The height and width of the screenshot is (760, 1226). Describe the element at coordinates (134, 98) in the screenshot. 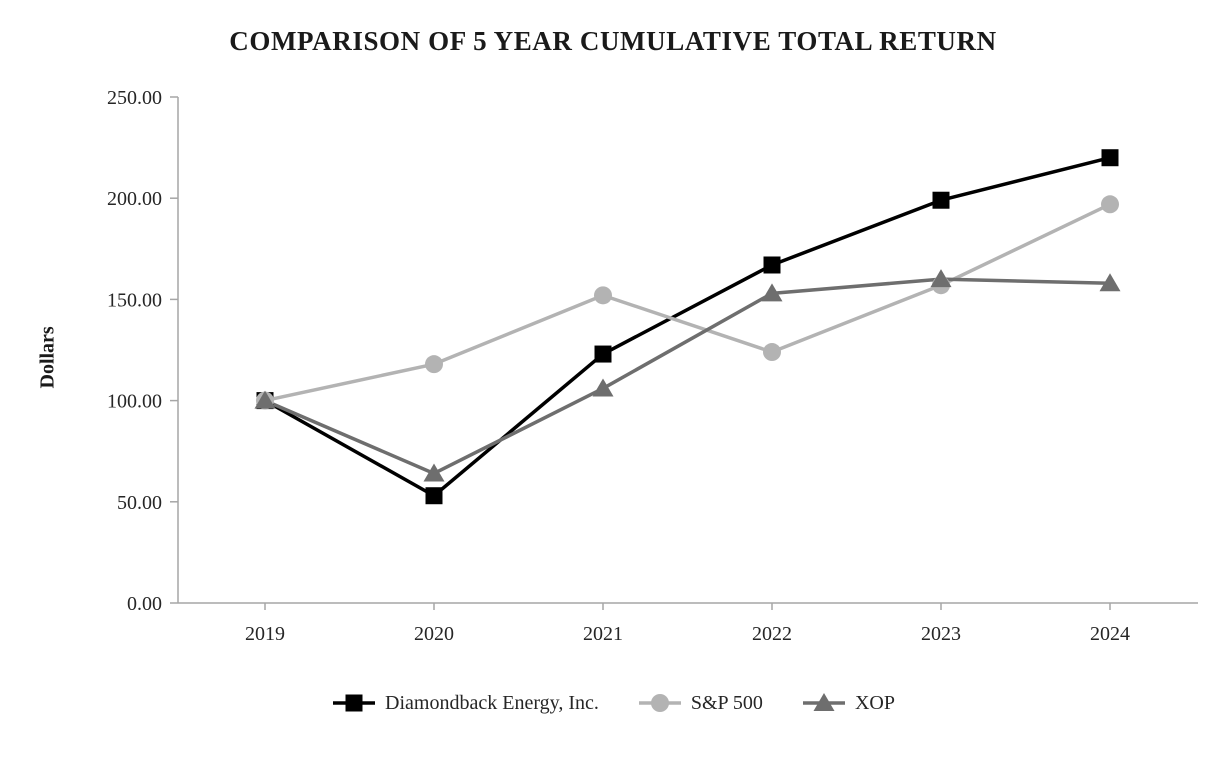

I see `y-axis-tick-label: 250.00` at that location.